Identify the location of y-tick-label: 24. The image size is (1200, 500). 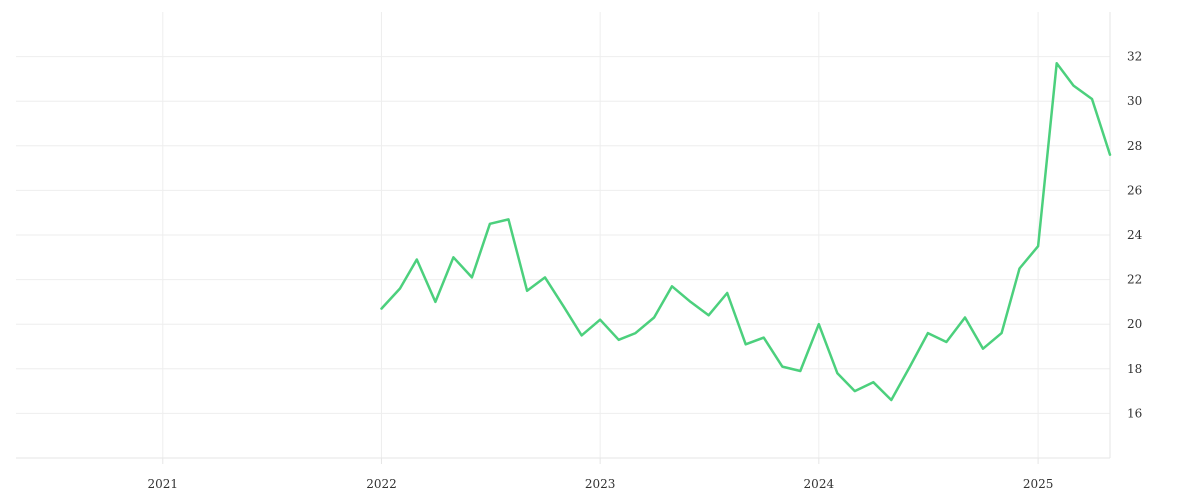
(1135, 235).